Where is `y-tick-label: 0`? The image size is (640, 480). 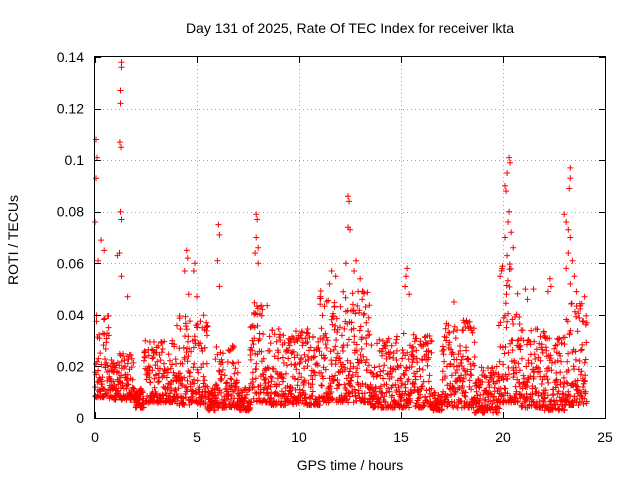 y-tick-label: 0 is located at coordinates (80, 418).